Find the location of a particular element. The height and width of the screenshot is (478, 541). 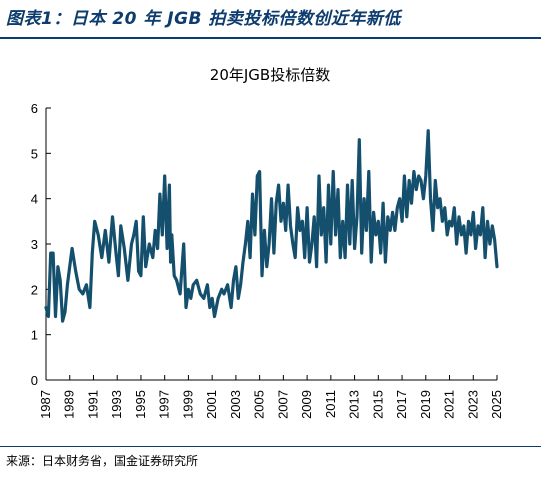

footer-rule is located at coordinates (270, 446).